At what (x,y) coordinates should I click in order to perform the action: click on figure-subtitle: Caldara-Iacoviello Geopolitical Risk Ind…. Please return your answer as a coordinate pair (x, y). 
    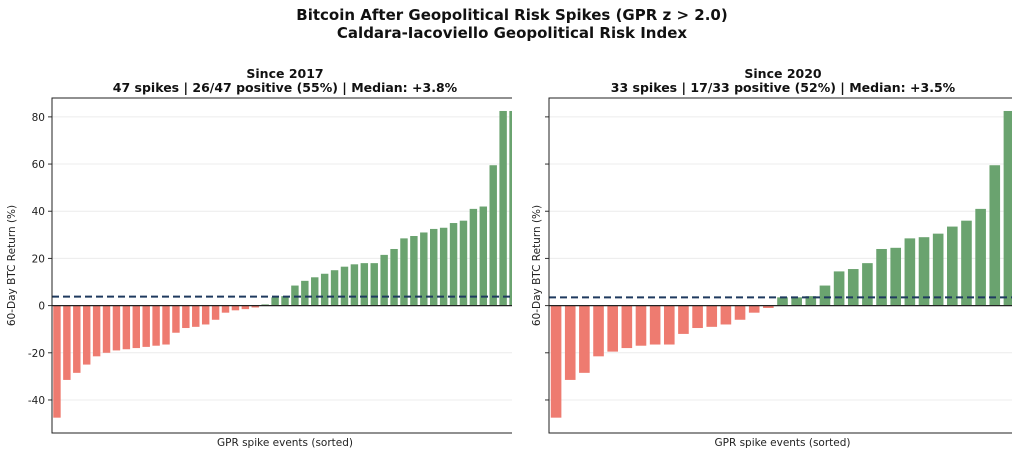
    Looking at the image, I should click on (512, 33).